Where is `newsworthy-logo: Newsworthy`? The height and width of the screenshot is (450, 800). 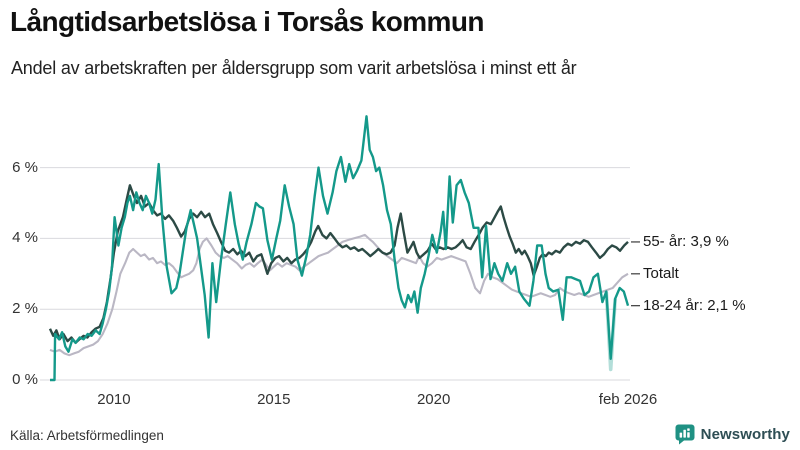 newsworthy-logo: Newsworthy is located at coordinates (732, 434).